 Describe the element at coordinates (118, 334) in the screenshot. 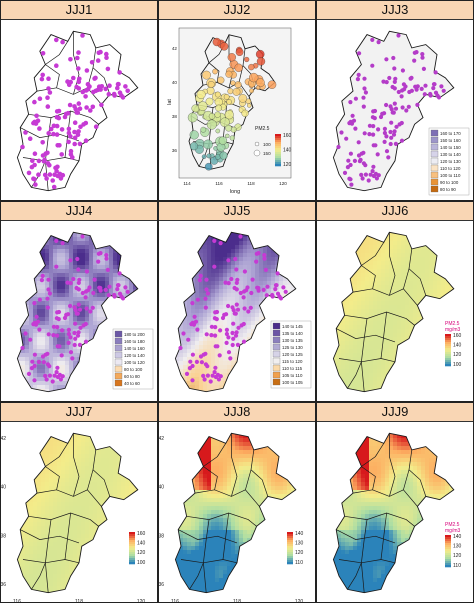

I see `legend-swatch` at that location.